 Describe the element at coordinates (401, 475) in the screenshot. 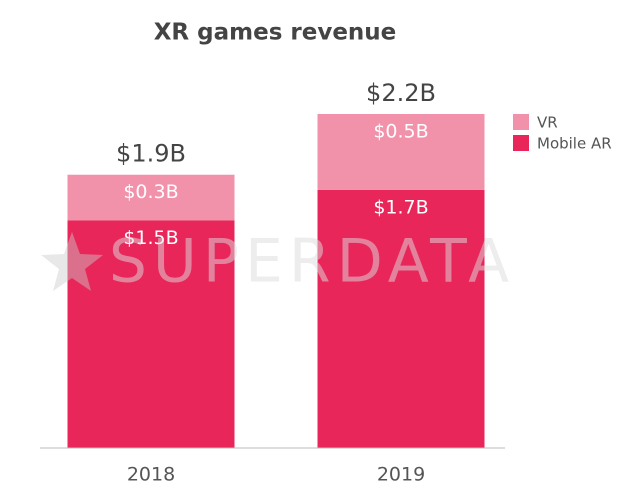

I see `x-tick-label: 2019` at that location.